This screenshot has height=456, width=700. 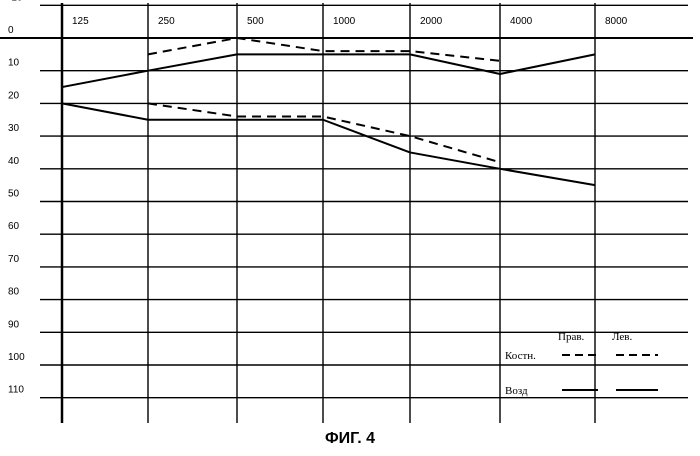 I want to click on x-tick-label: 250, so click(x=166, y=21).